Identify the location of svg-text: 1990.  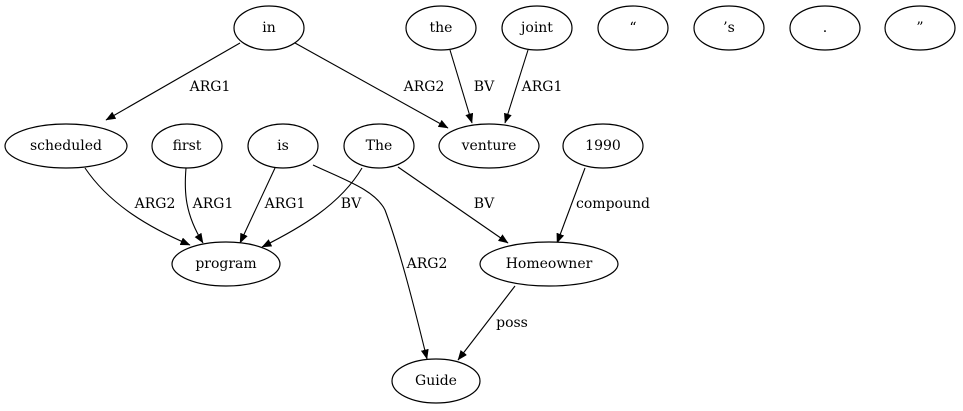
(603, 146).